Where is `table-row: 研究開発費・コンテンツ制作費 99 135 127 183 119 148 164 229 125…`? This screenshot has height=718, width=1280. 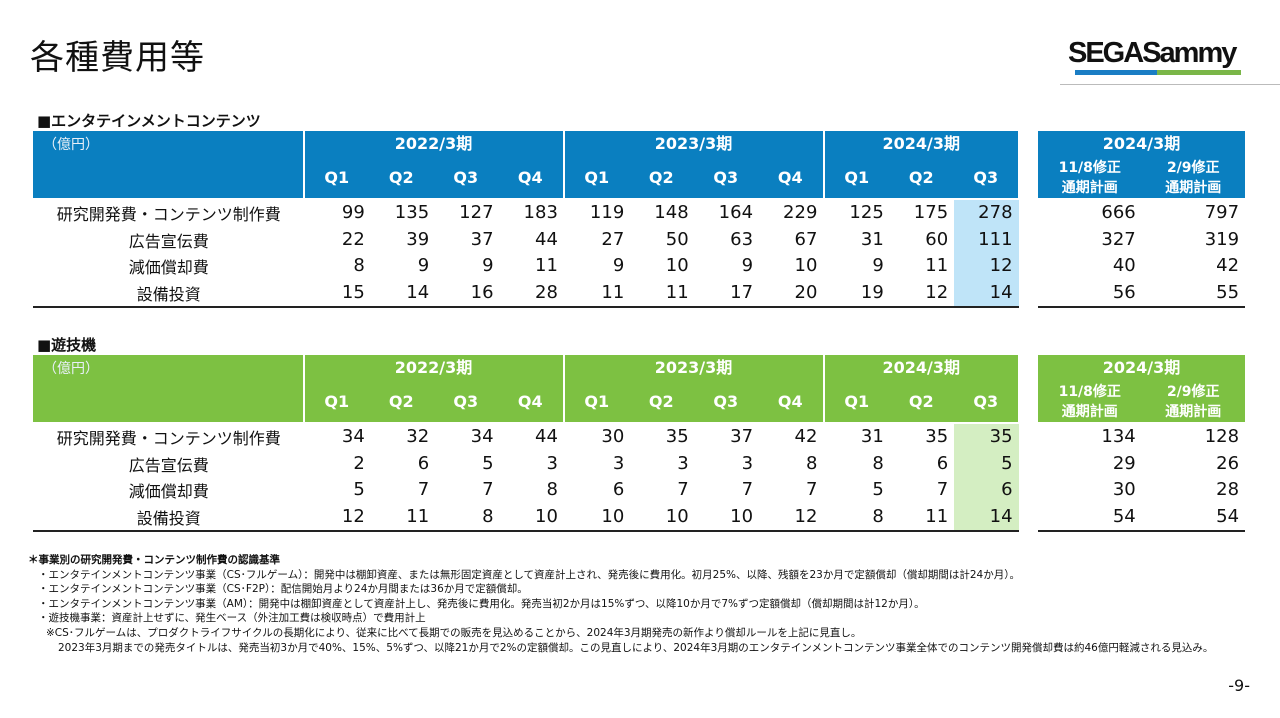 table-row: 研究開発費・コンテンツ制作費 99 135 127 183 119 148 164 229 125… is located at coordinates (639, 213).